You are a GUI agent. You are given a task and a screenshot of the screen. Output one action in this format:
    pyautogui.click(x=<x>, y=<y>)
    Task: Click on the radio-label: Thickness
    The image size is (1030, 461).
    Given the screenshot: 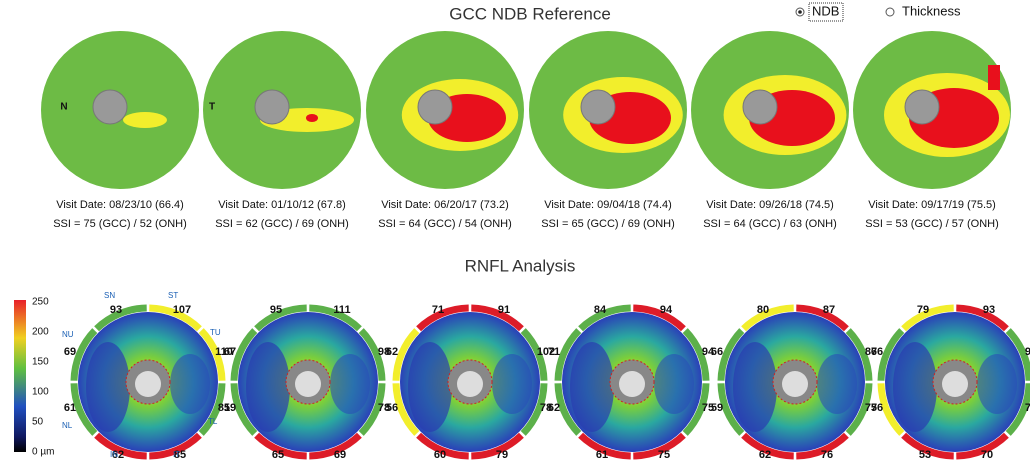 What is the action you would take?
    pyautogui.click(x=931, y=10)
    